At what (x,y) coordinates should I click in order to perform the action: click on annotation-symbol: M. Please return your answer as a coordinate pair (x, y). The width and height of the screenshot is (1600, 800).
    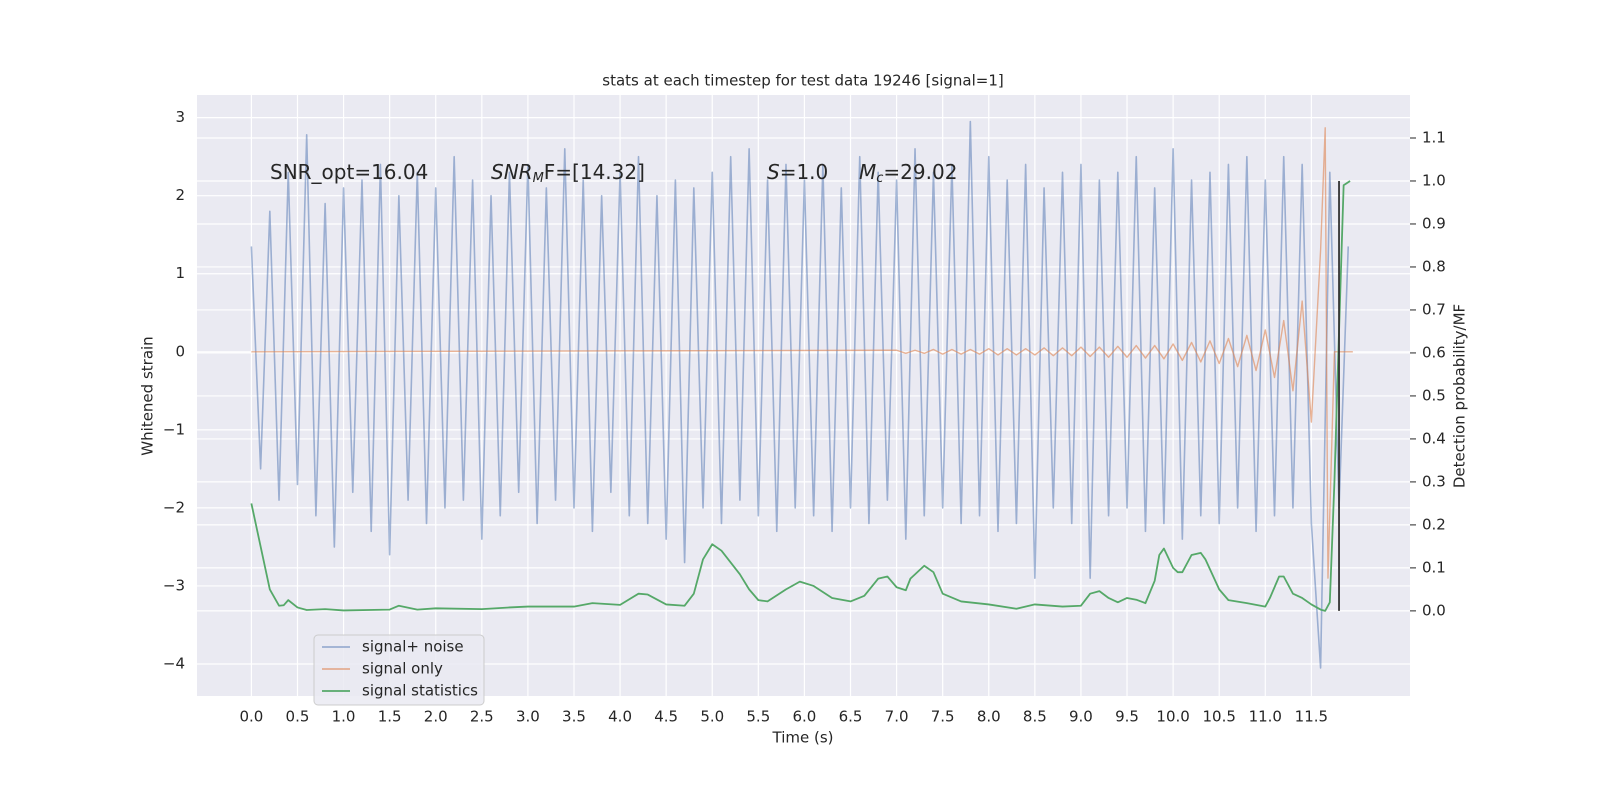
    Looking at the image, I should click on (867, 172).